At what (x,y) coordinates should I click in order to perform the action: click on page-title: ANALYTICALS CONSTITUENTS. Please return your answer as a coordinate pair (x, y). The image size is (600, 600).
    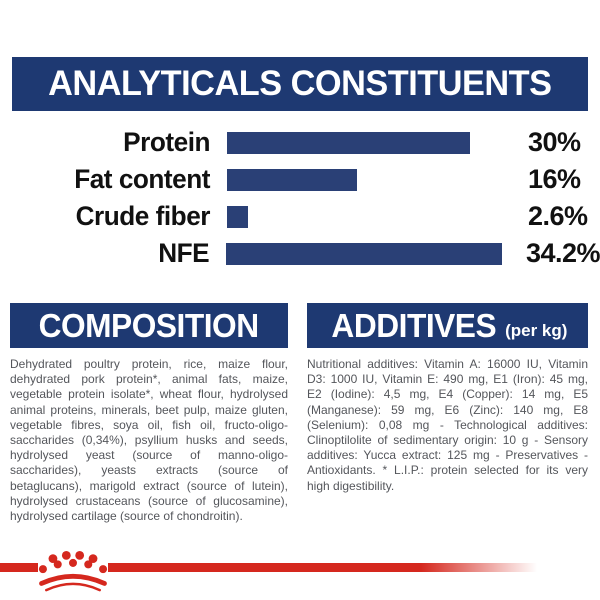
    Looking at the image, I should click on (300, 83).